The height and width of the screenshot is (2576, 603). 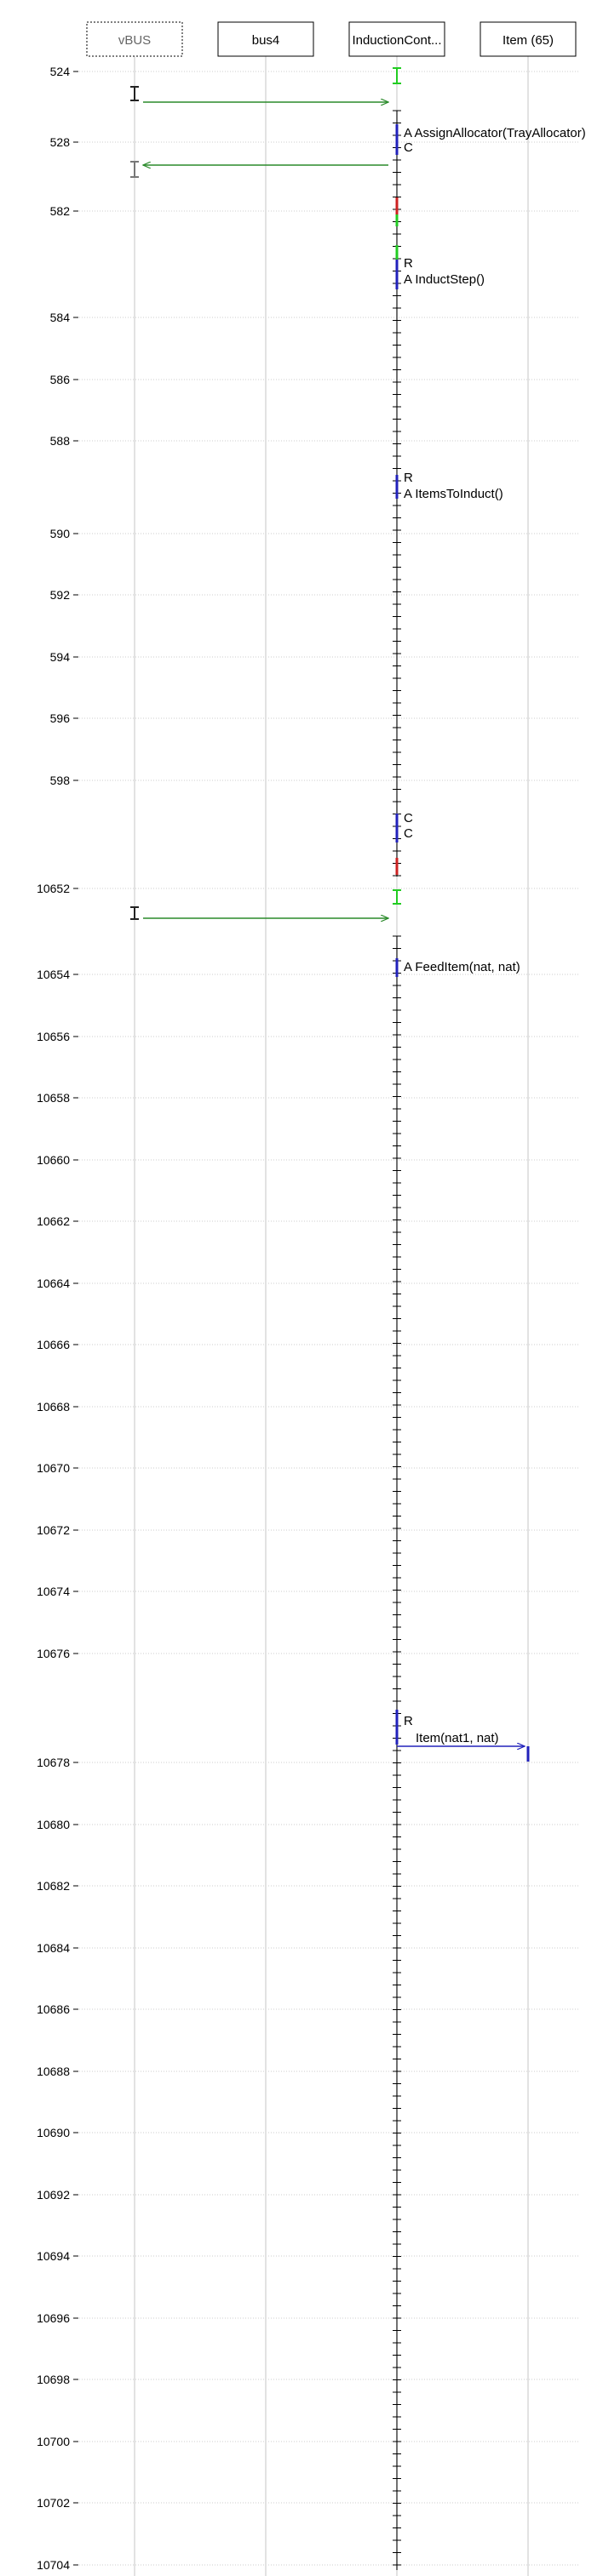 What do you see at coordinates (53, 1160) in the screenshot?
I see `time-label: 10660` at bounding box center [53, 1160].